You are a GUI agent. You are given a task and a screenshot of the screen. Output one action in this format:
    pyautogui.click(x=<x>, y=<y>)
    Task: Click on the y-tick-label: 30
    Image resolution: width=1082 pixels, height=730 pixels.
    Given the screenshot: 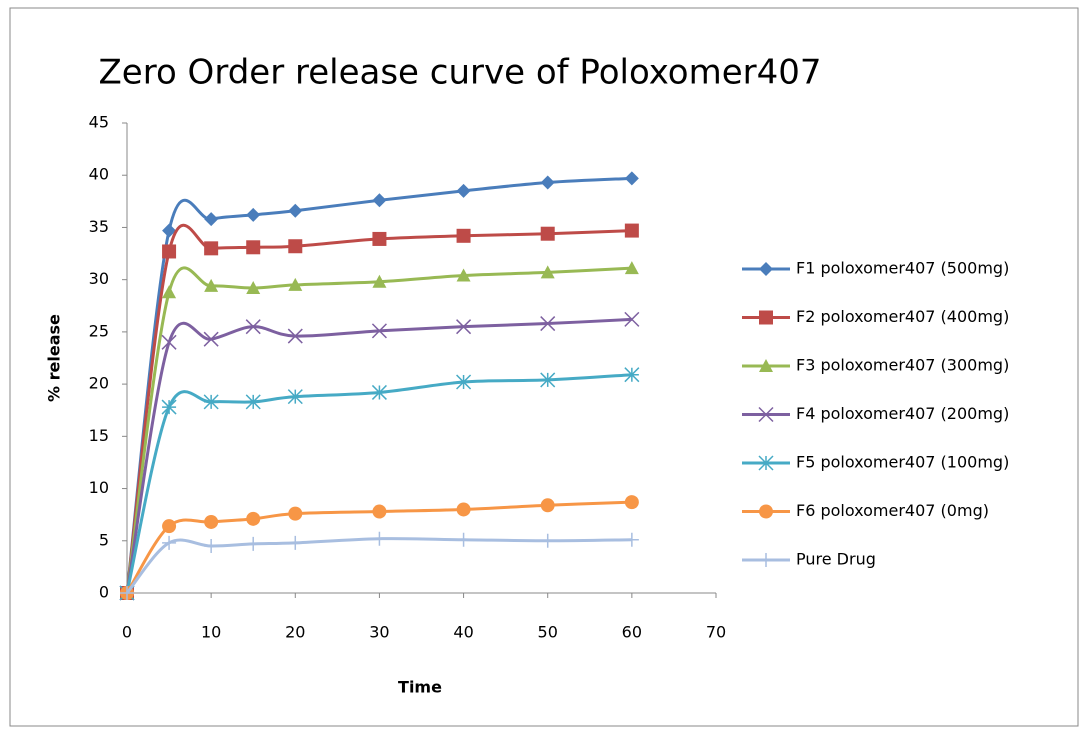 What is the action you would take?
    pyautogui.click(x=99, y=278)
    